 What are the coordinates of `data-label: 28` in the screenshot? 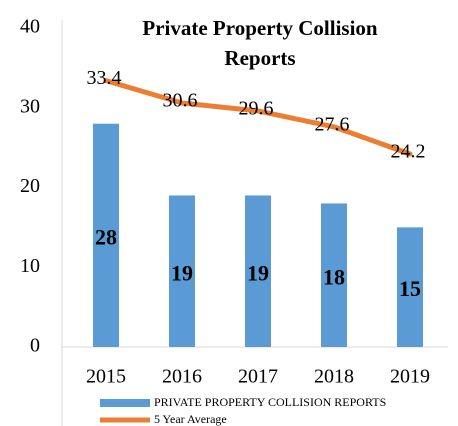 It's located at (106, 236).